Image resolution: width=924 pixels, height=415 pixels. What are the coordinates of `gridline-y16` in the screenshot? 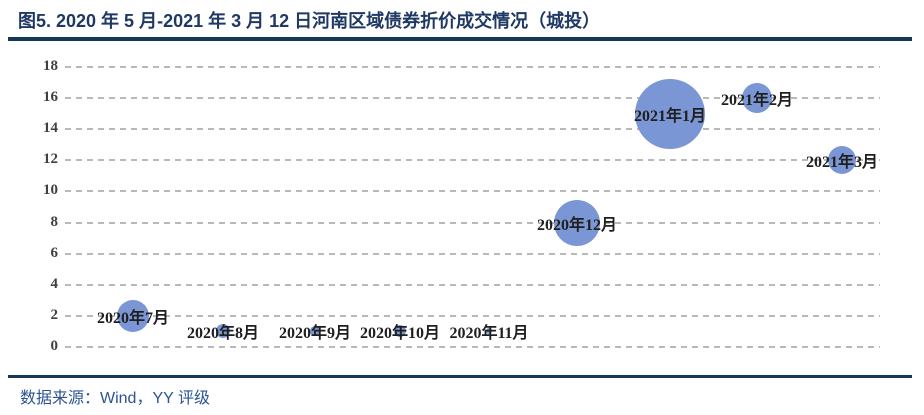 It's located at (472, 98).